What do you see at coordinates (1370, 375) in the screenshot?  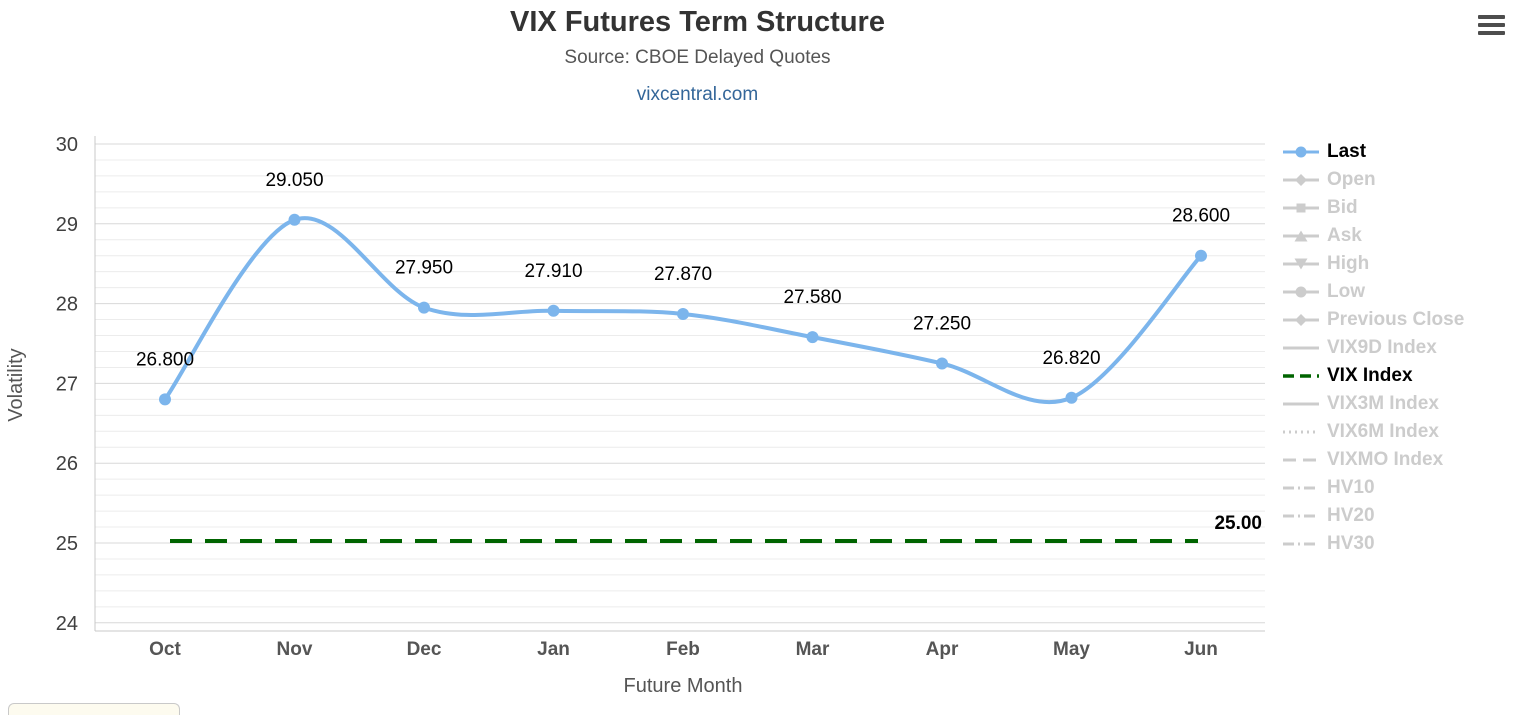 I see `legend-item-label: VIX Index` at bounding box center [1370, 375].